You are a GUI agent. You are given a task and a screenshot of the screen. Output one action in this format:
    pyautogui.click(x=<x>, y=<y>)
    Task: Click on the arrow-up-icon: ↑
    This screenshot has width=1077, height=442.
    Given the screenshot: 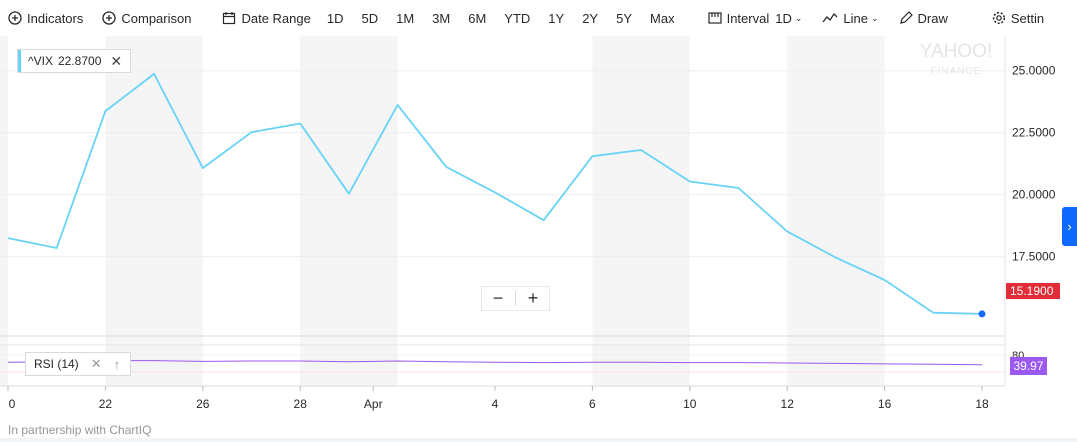 What is the action you would take?
    pyautogui.click(x=117, y=364)
    